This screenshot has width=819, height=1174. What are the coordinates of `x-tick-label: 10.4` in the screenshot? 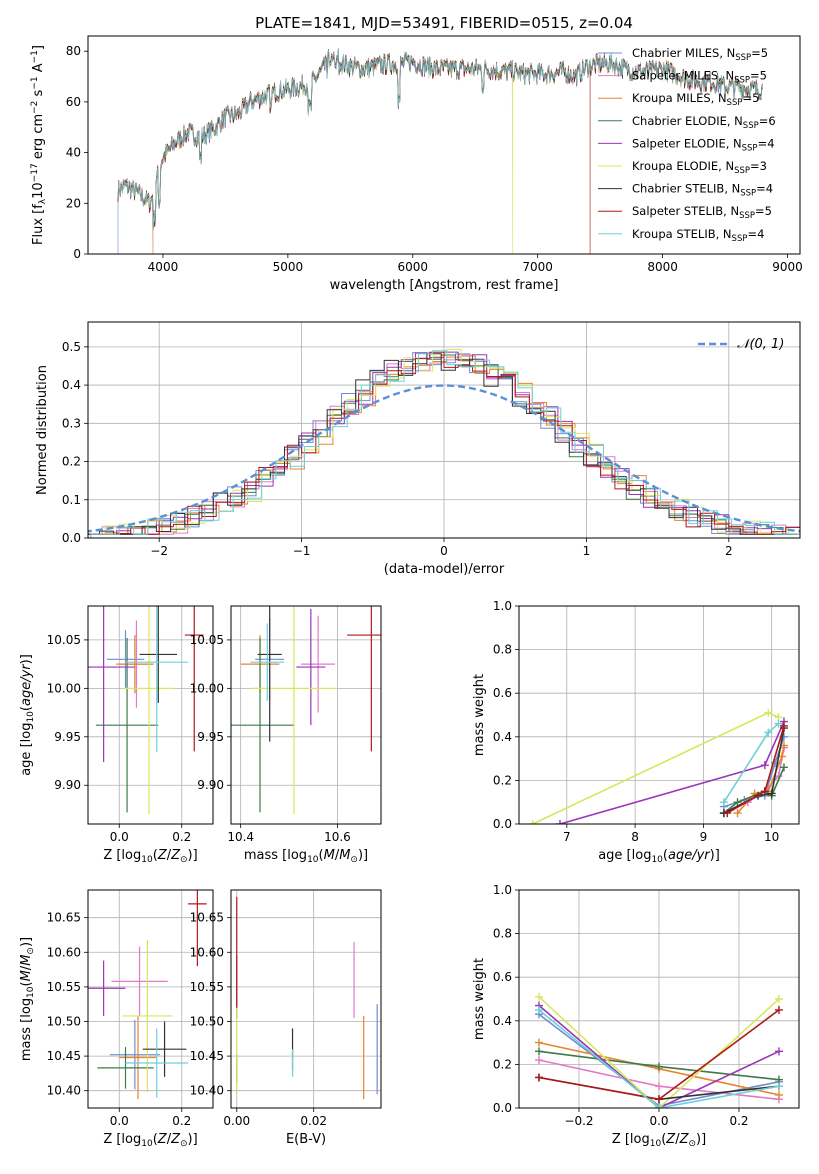 It's located at (240, 837).